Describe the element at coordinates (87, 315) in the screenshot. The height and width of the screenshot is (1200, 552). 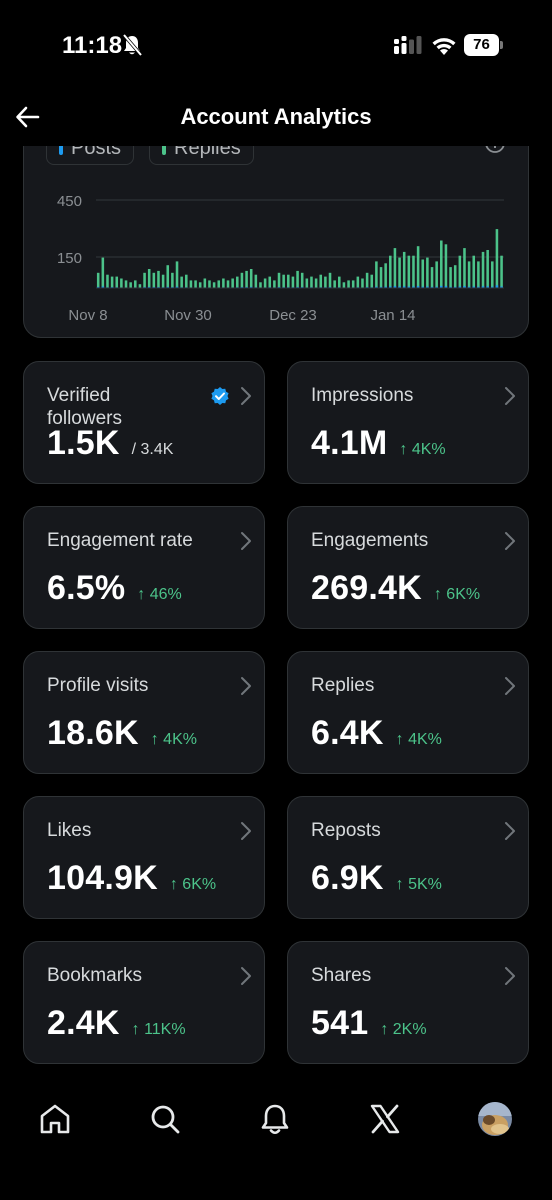
I see `x-tick-label: Nov 8` at that location.